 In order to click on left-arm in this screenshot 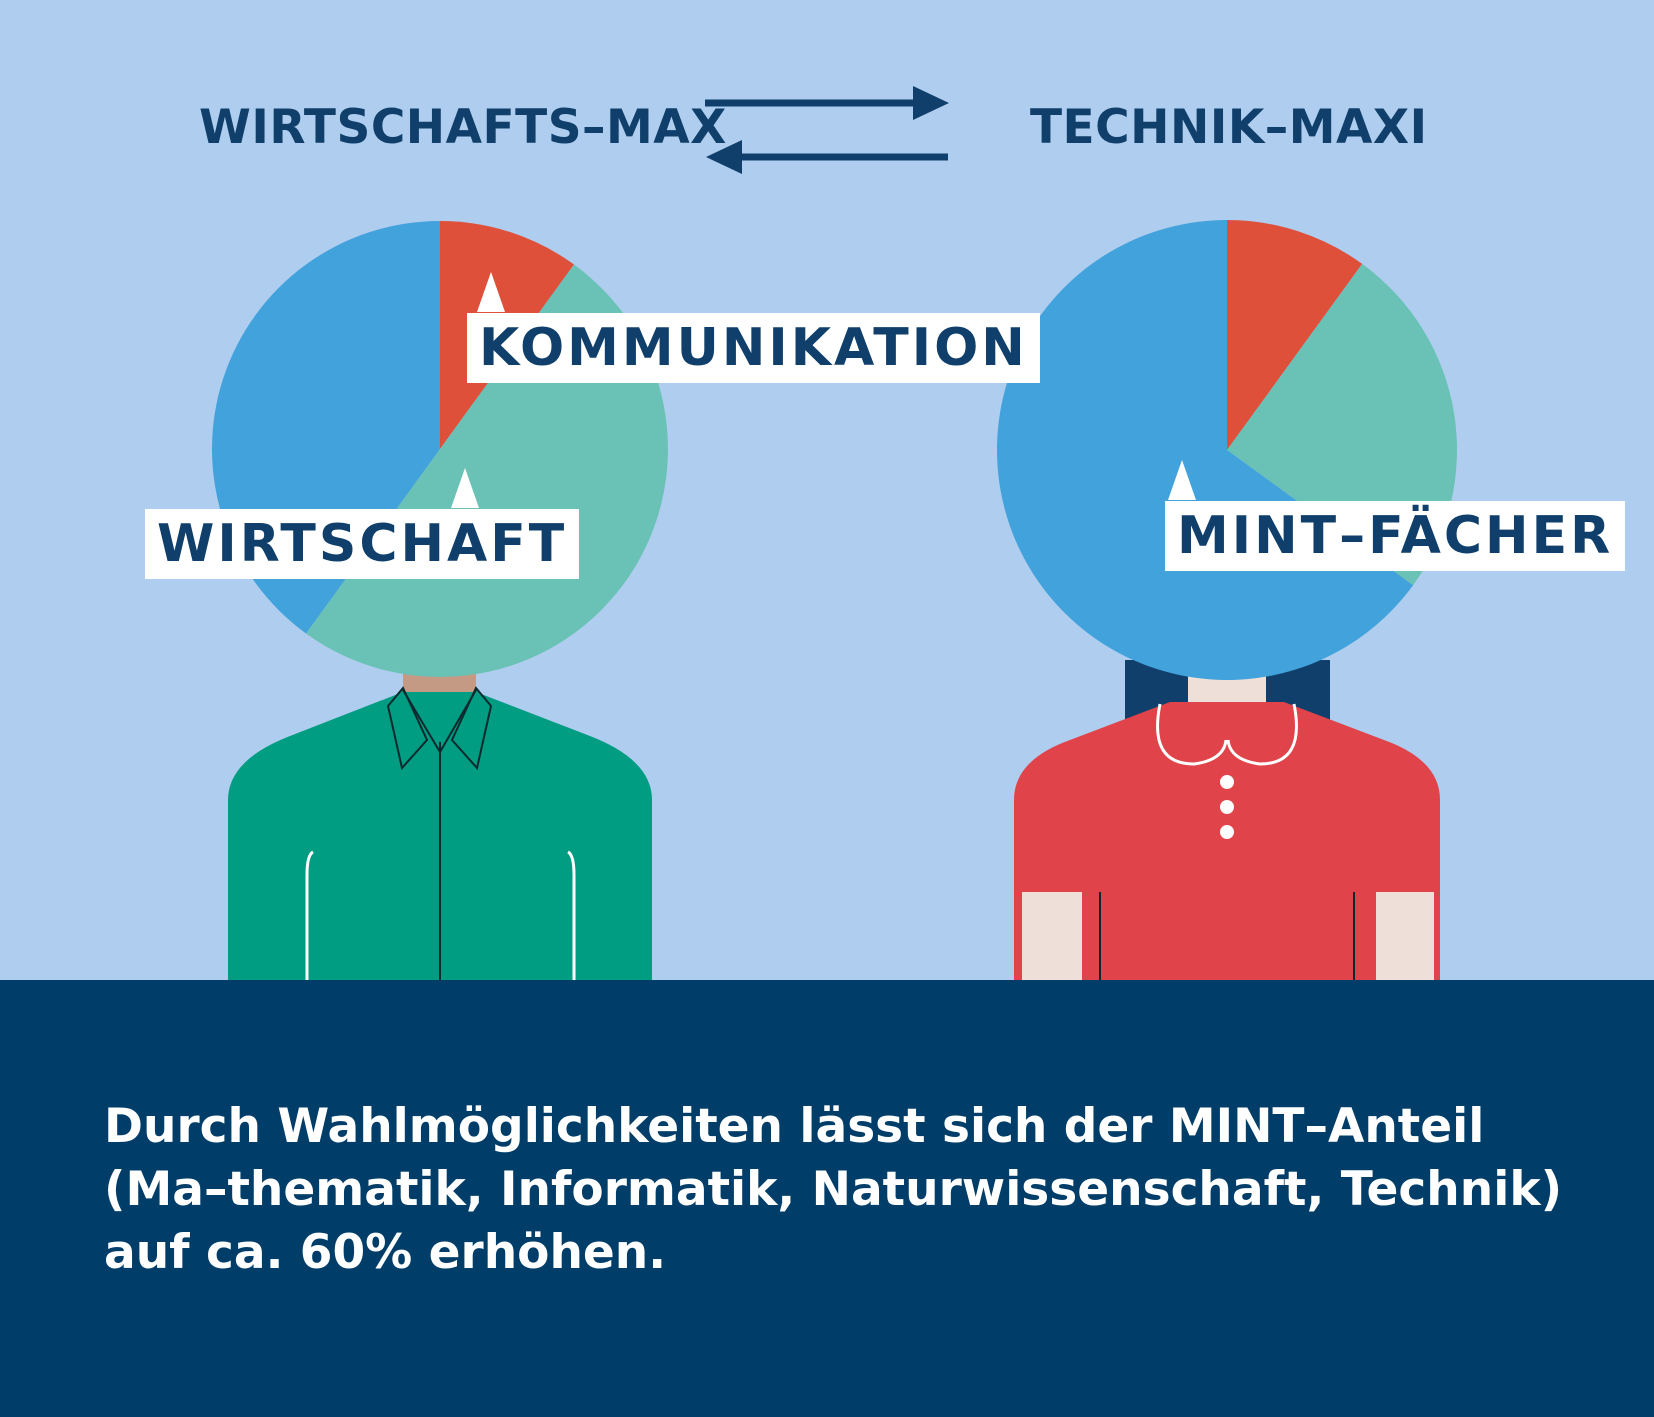, I will do `click(1052, 936)`.